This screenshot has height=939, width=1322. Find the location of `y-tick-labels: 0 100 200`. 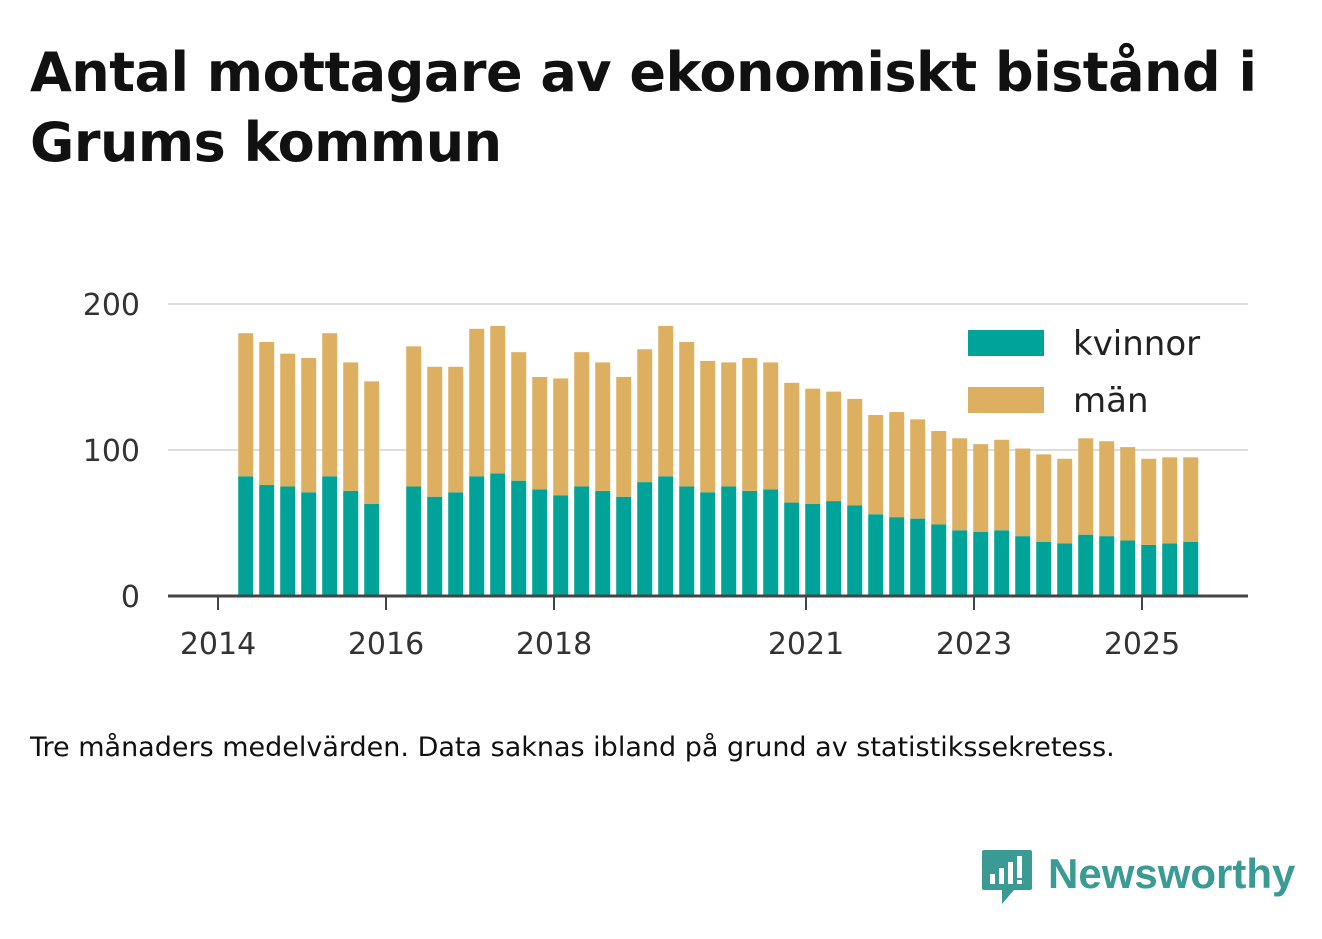

y-tick-labels: 0 100 200 is located at coordinates (111, 451).